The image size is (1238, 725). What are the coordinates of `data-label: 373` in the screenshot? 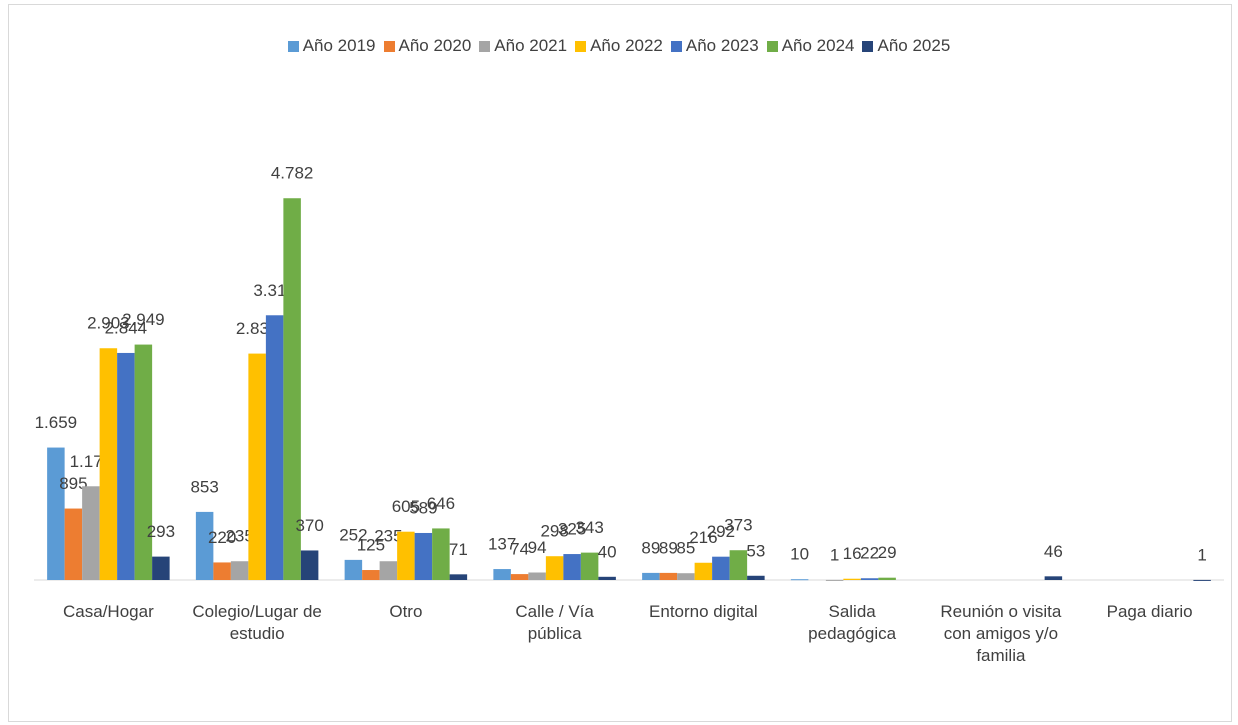 It's located at (738, 525).